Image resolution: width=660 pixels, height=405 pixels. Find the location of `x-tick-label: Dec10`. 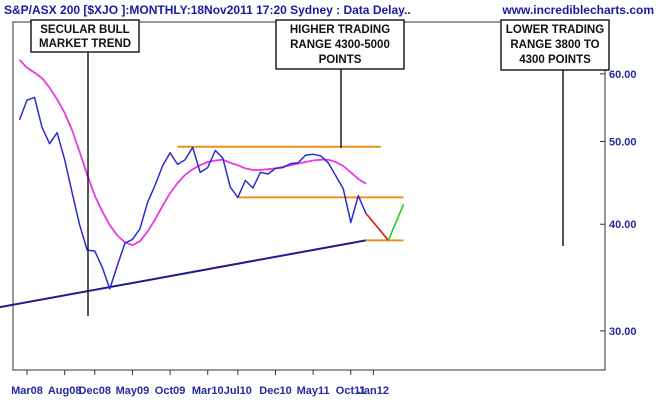

x-tick-label: Dec10 is located at coordinates (275, 391).